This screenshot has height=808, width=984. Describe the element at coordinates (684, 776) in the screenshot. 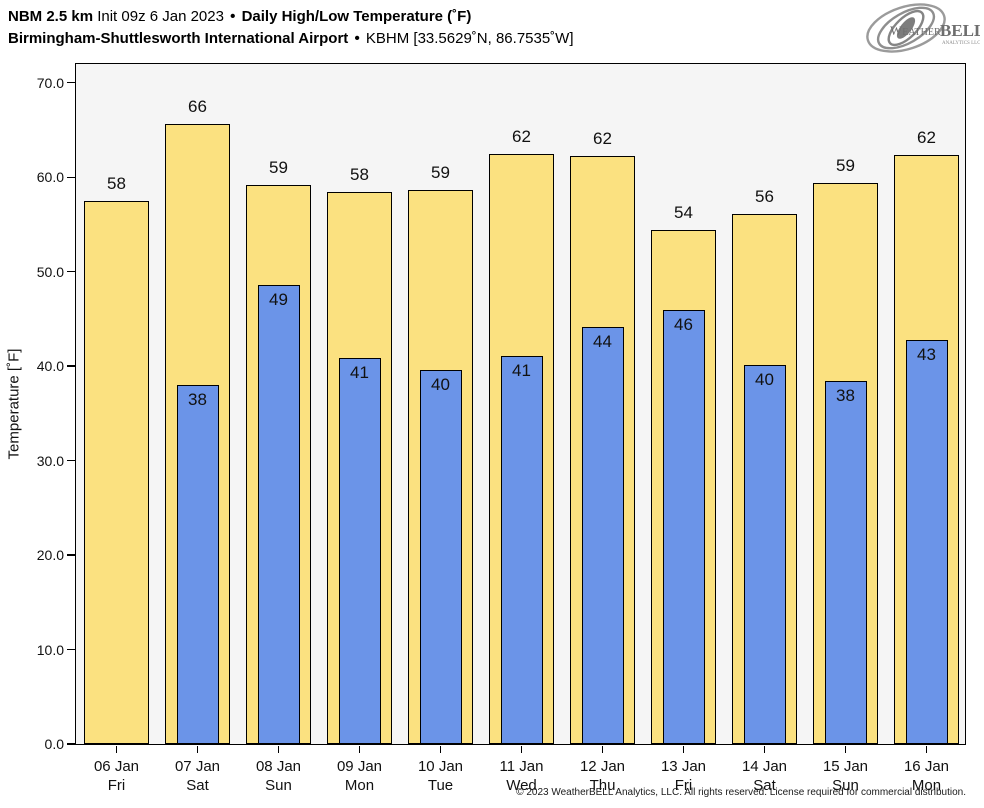

I see `x-tick-label: 13 Jan Fri` at that location.